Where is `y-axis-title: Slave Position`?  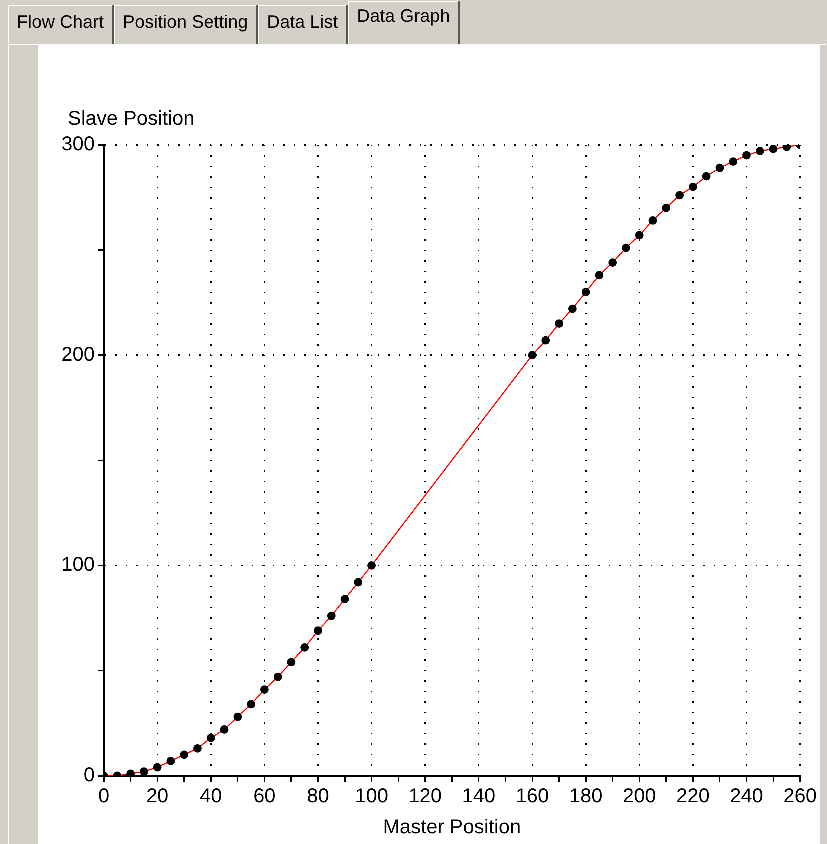
y-axis-title: Slave Position is located at coordinates (131, 119).